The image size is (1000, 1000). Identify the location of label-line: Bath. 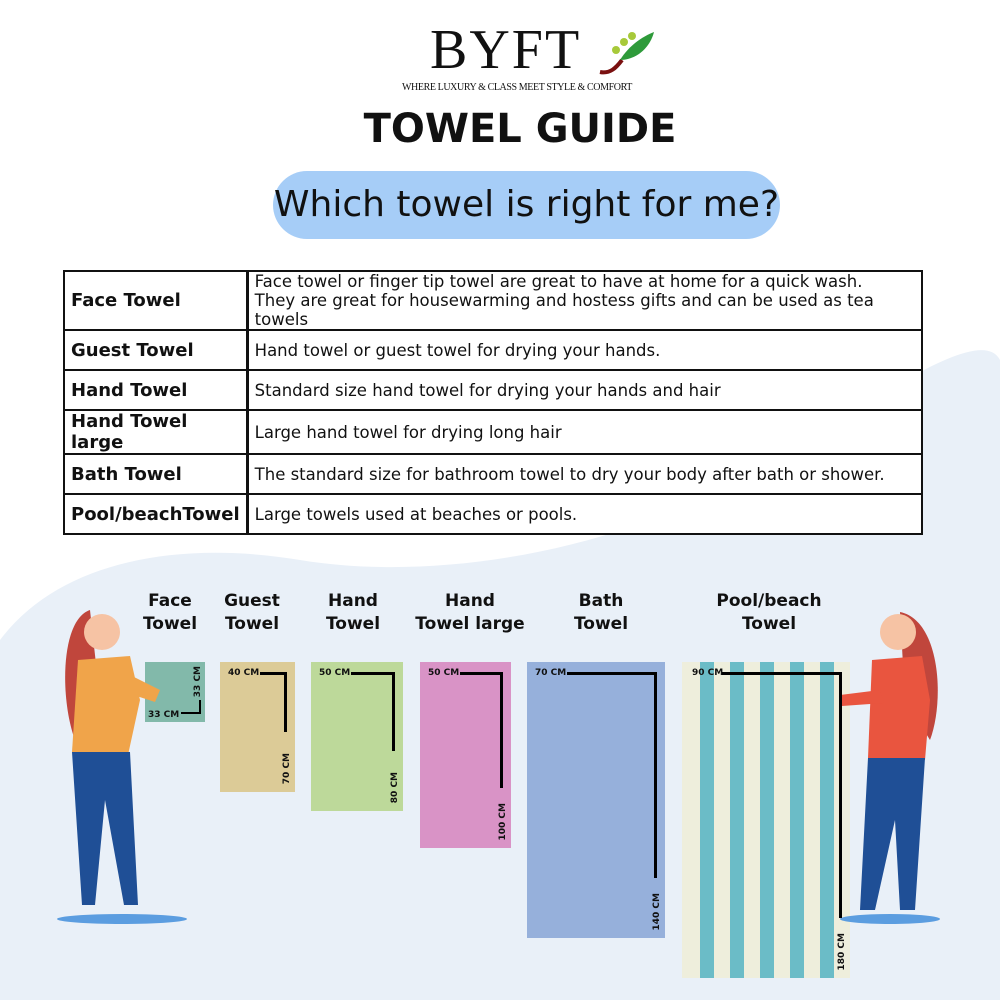
(601, 601).